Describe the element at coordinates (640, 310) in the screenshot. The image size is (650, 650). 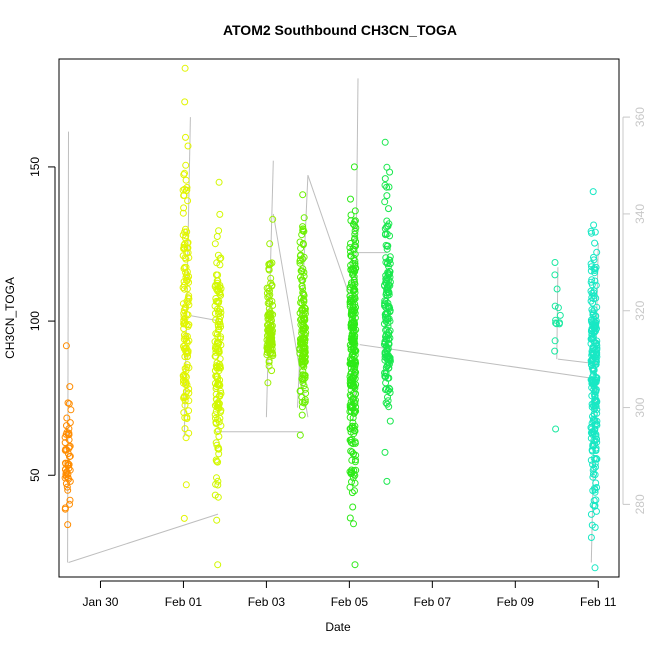
I see `y2-tick-label: 320` at that location.